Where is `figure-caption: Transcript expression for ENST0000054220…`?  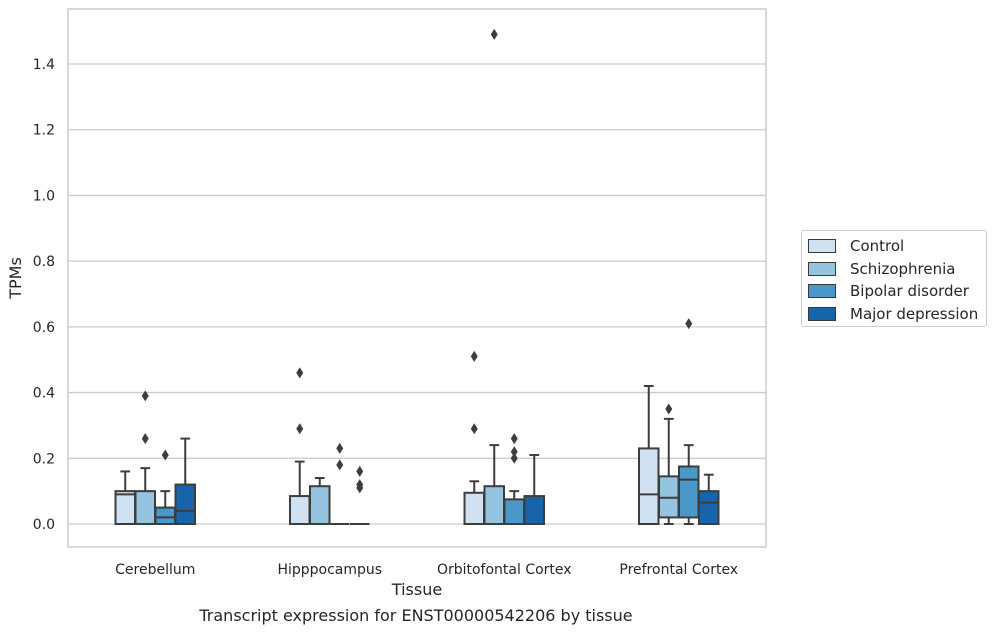 figure-caption: Transcript expression for ENST0000054220… is located at coordinates (416, 615).